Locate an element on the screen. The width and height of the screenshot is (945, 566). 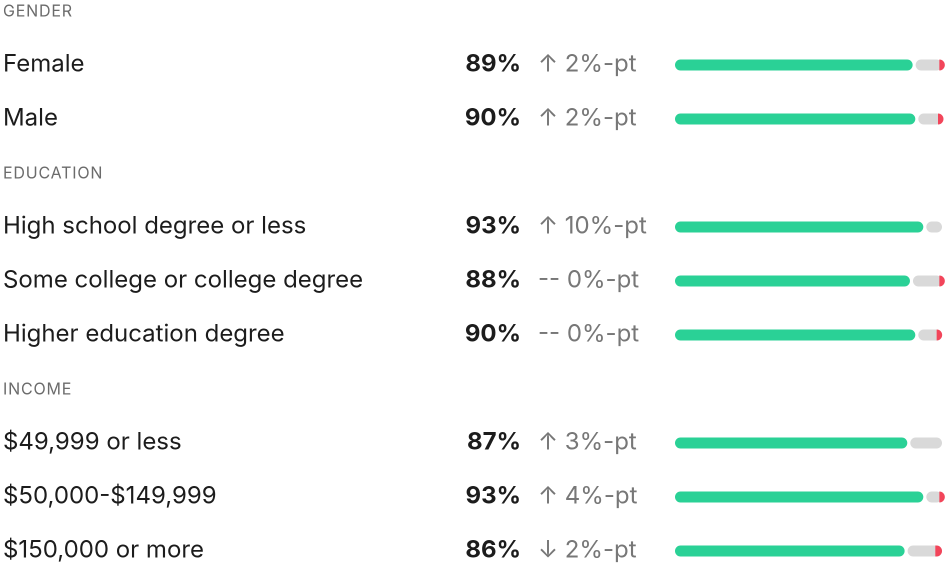
row-change: ↑ 10%-pt is located at coordinates (592, 225).